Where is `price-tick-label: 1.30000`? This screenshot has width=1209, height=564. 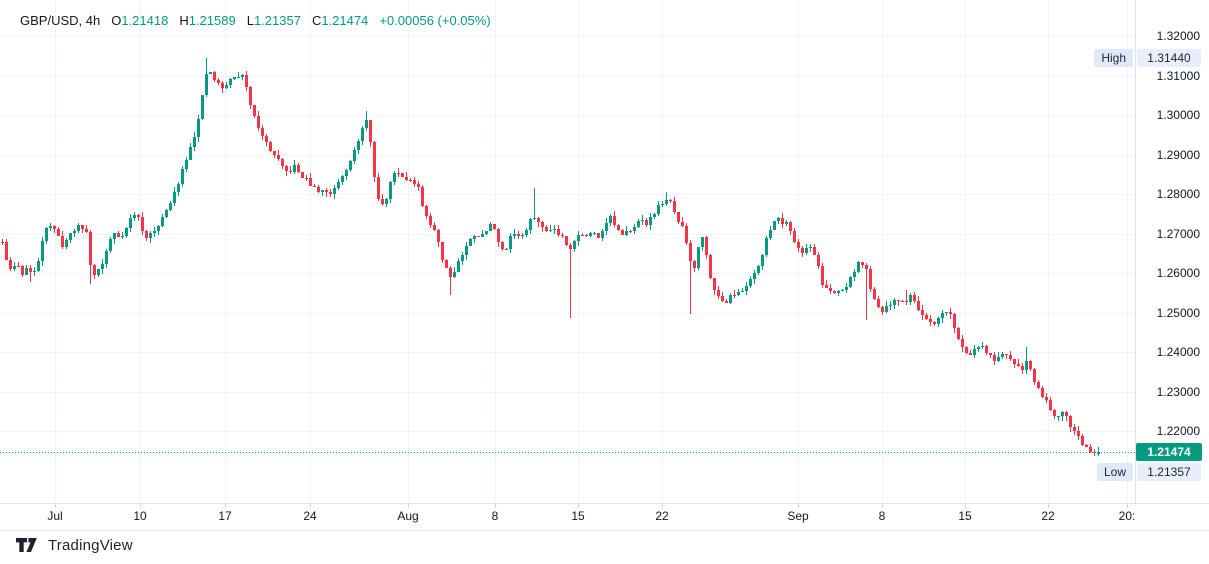 price-tick-label: 1.30000 is located at coordinates (1178, 115).